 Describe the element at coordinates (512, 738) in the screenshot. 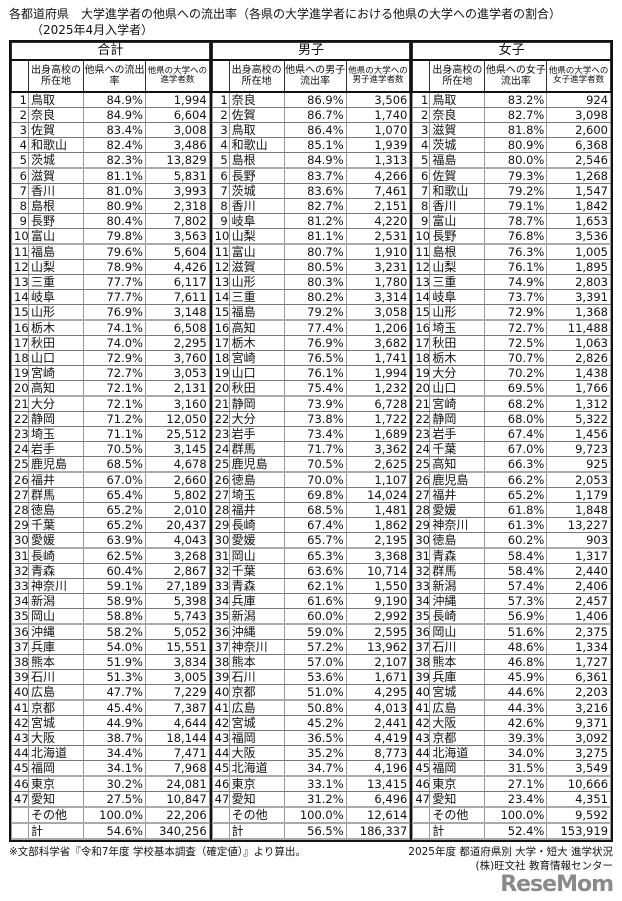

I see `table-row: 43 京都 39.3% 3,092` at that location.